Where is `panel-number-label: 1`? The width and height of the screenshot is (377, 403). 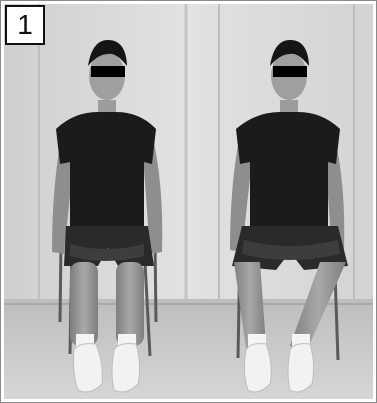
panel-number-label: 1 is located at coordinates (25, 25).